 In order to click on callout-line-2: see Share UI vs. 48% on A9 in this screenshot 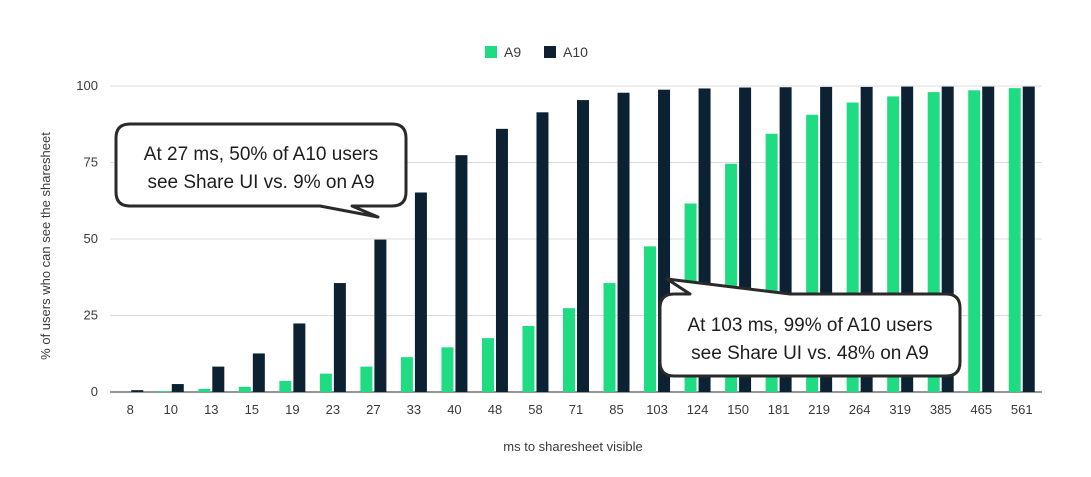, I will do `click(810, 353)`.